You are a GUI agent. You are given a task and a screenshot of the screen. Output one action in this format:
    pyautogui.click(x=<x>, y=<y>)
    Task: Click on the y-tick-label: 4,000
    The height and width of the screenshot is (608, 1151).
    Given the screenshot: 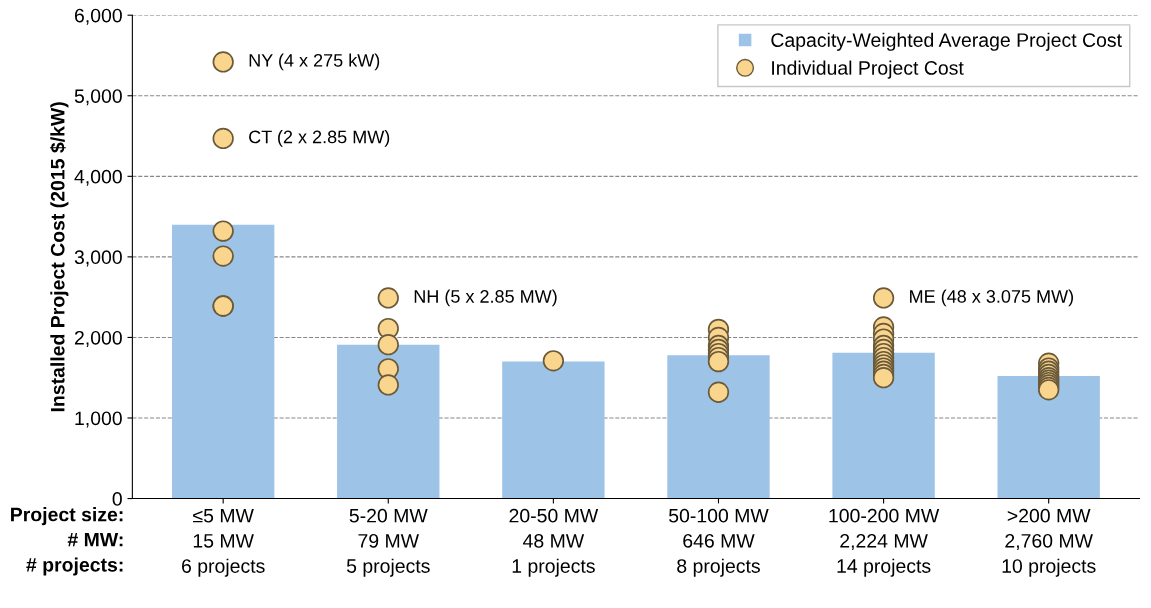 What is the action you would take?
    pyautogui.click(x=98, y=177)
    